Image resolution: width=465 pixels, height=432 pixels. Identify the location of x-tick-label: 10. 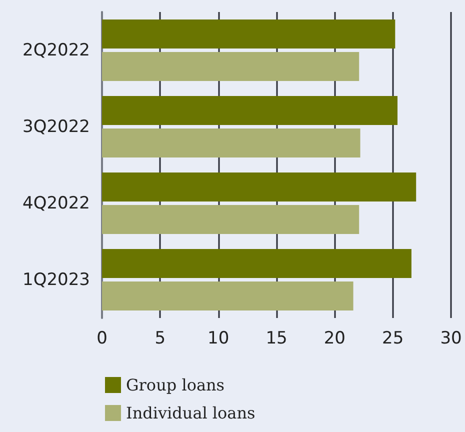
(219, 338).